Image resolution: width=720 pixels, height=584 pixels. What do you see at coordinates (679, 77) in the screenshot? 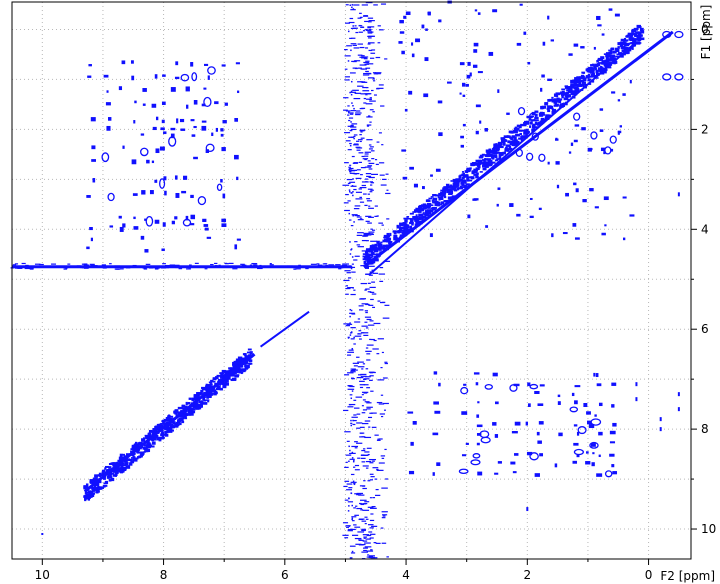
I see `methyl-peak` at bounding box center [679, 77].